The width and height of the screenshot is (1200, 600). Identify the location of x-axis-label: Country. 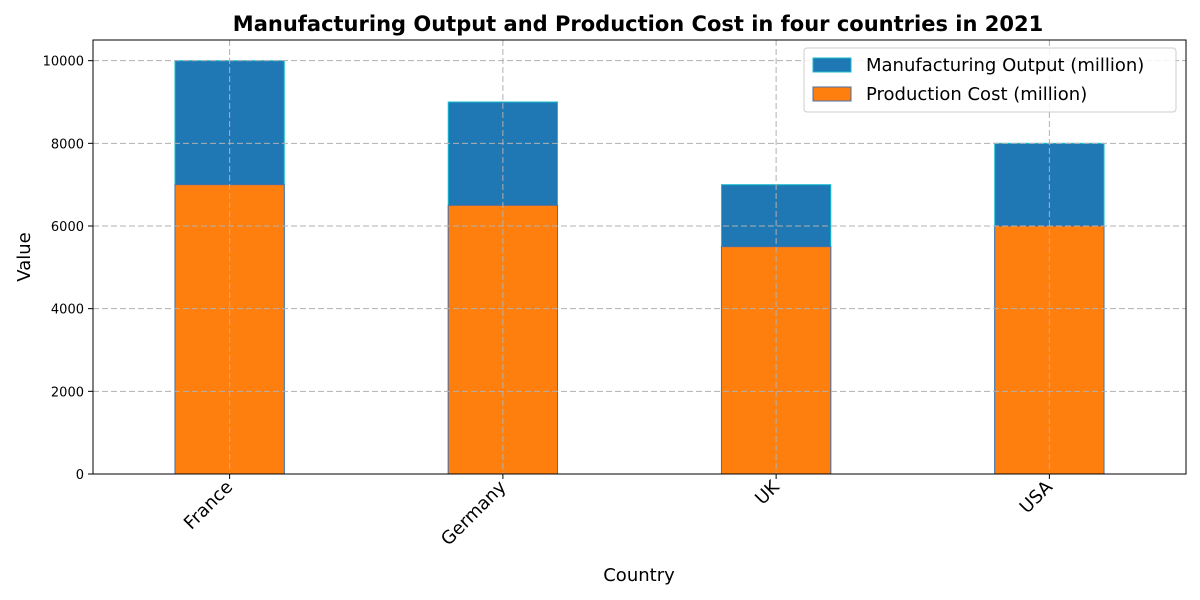
(639, 575).